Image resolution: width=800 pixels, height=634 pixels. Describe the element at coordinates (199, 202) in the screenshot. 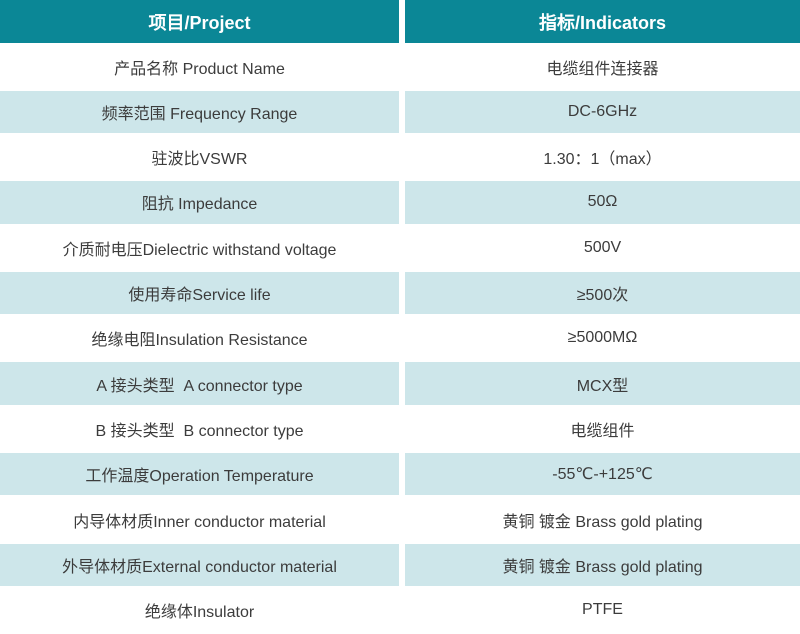

I see `cell-project: 阻抗 Impedance` at that location.